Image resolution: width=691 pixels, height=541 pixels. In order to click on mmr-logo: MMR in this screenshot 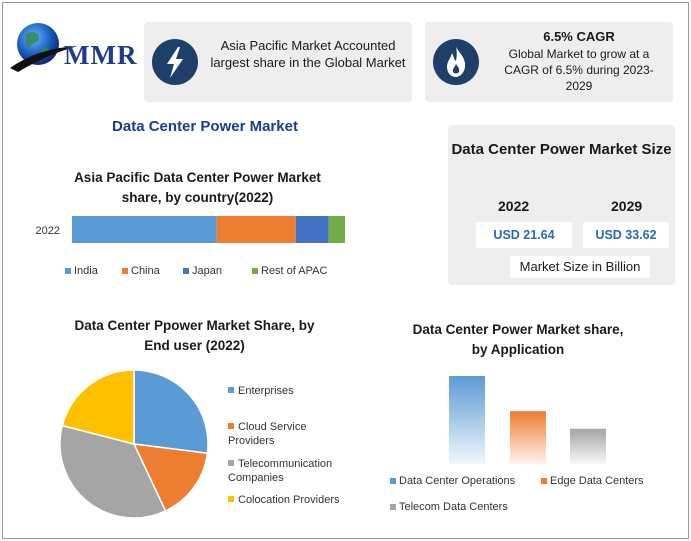, I will do `click(73, 48)`.